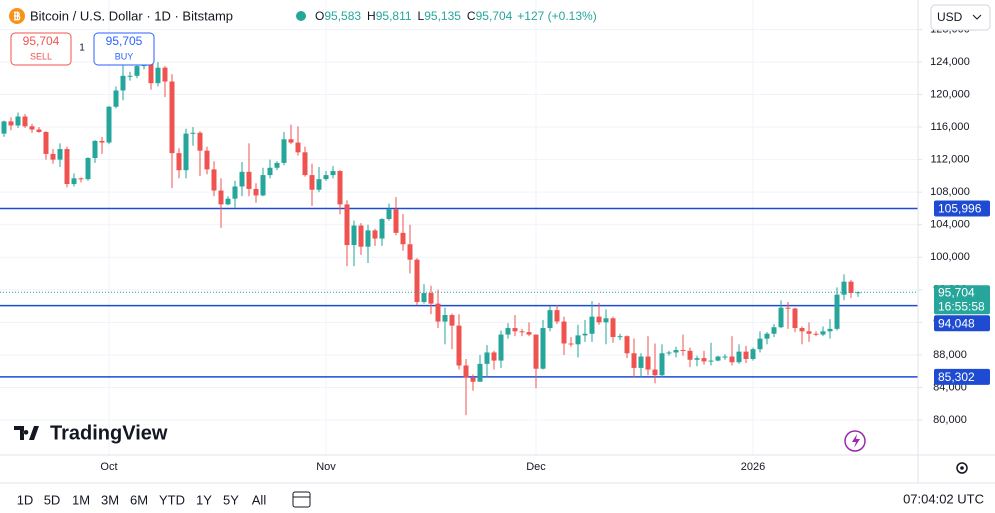 This screenshot has height=513, width=995. What do you see at coordinates (960, 209) in the screenshot?
I see `level-label: 105,996` at bounding box center [960, 209].